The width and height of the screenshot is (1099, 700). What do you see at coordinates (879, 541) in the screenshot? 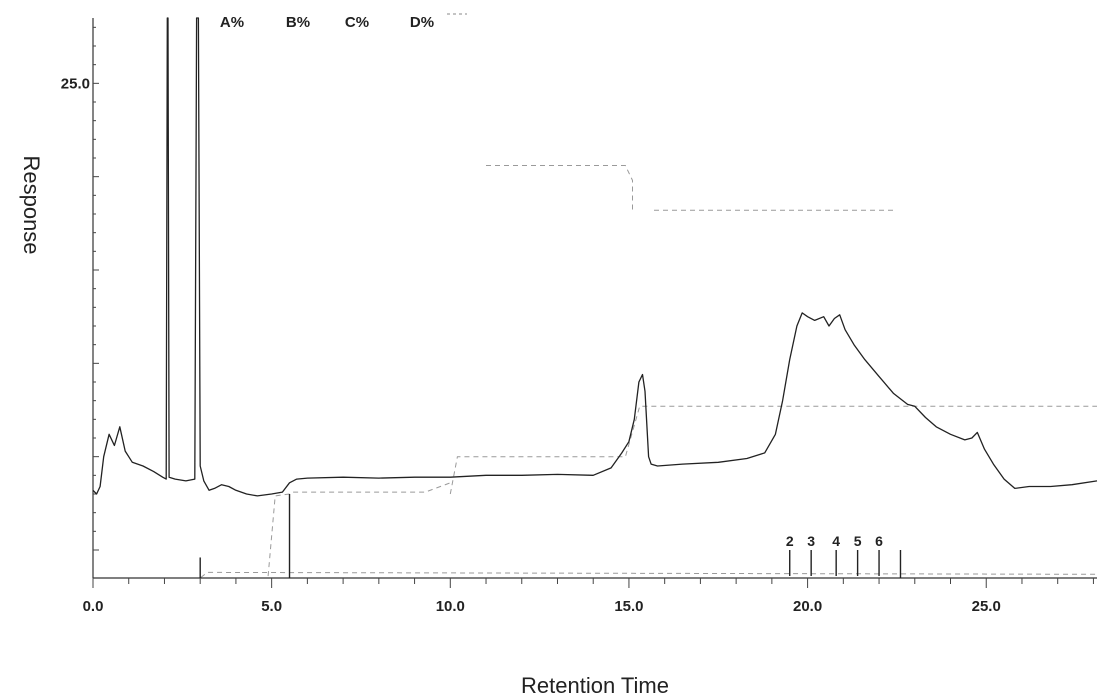
I see `peak-label: 6` at bounding box center [879, 541].